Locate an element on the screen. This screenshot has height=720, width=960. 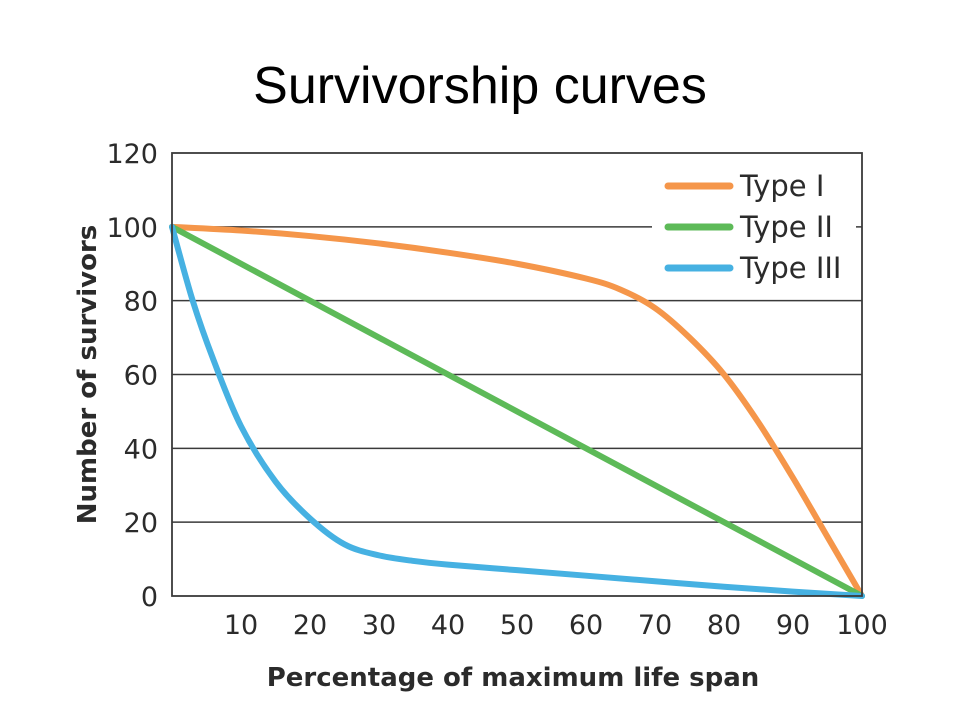
y-tick-label: 80 is located at coordinates (141, 302).